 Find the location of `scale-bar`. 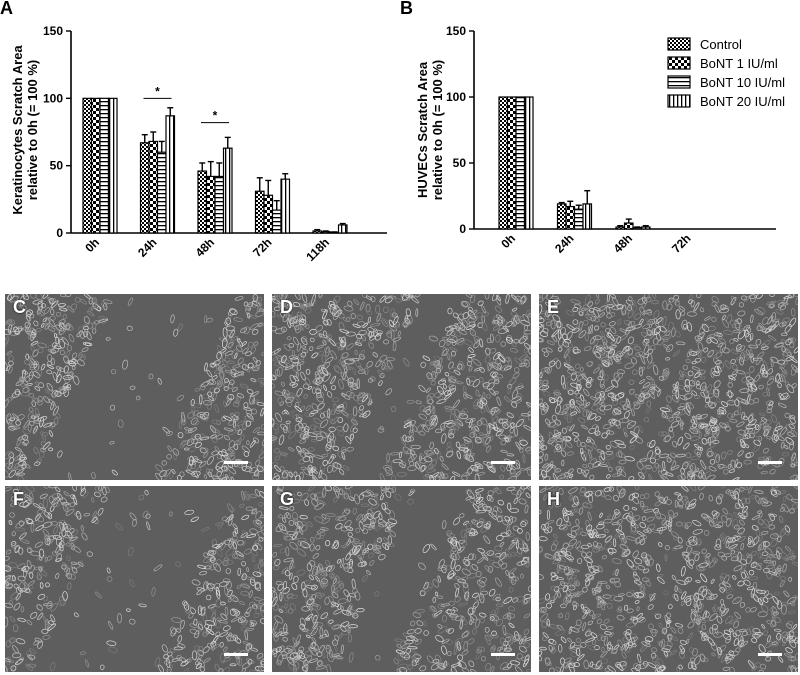

scale-bar is located at coordinates (236, 654).